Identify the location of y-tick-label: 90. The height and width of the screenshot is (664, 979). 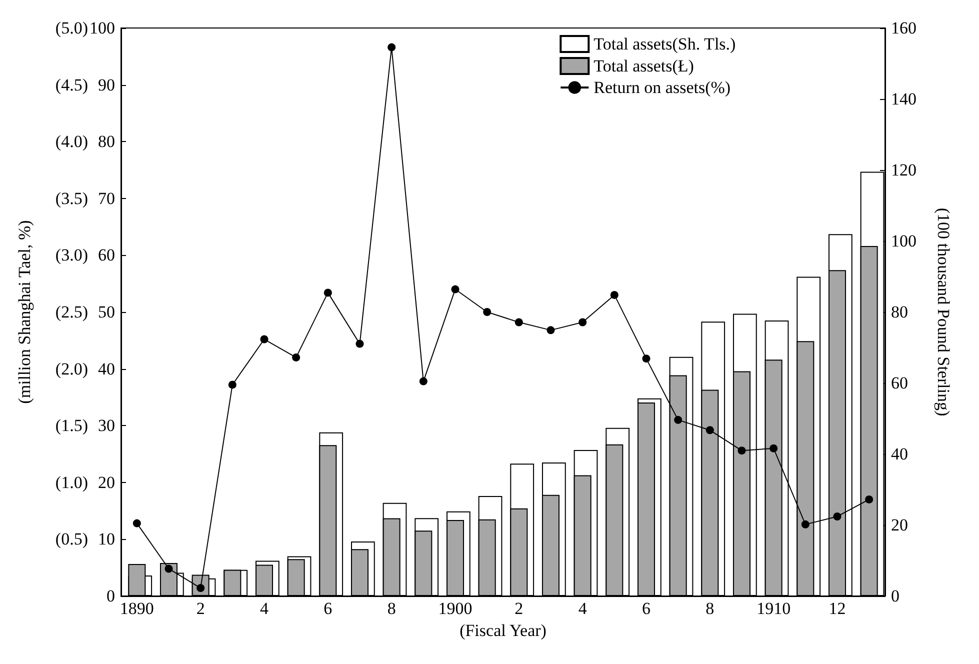
(106, 84).